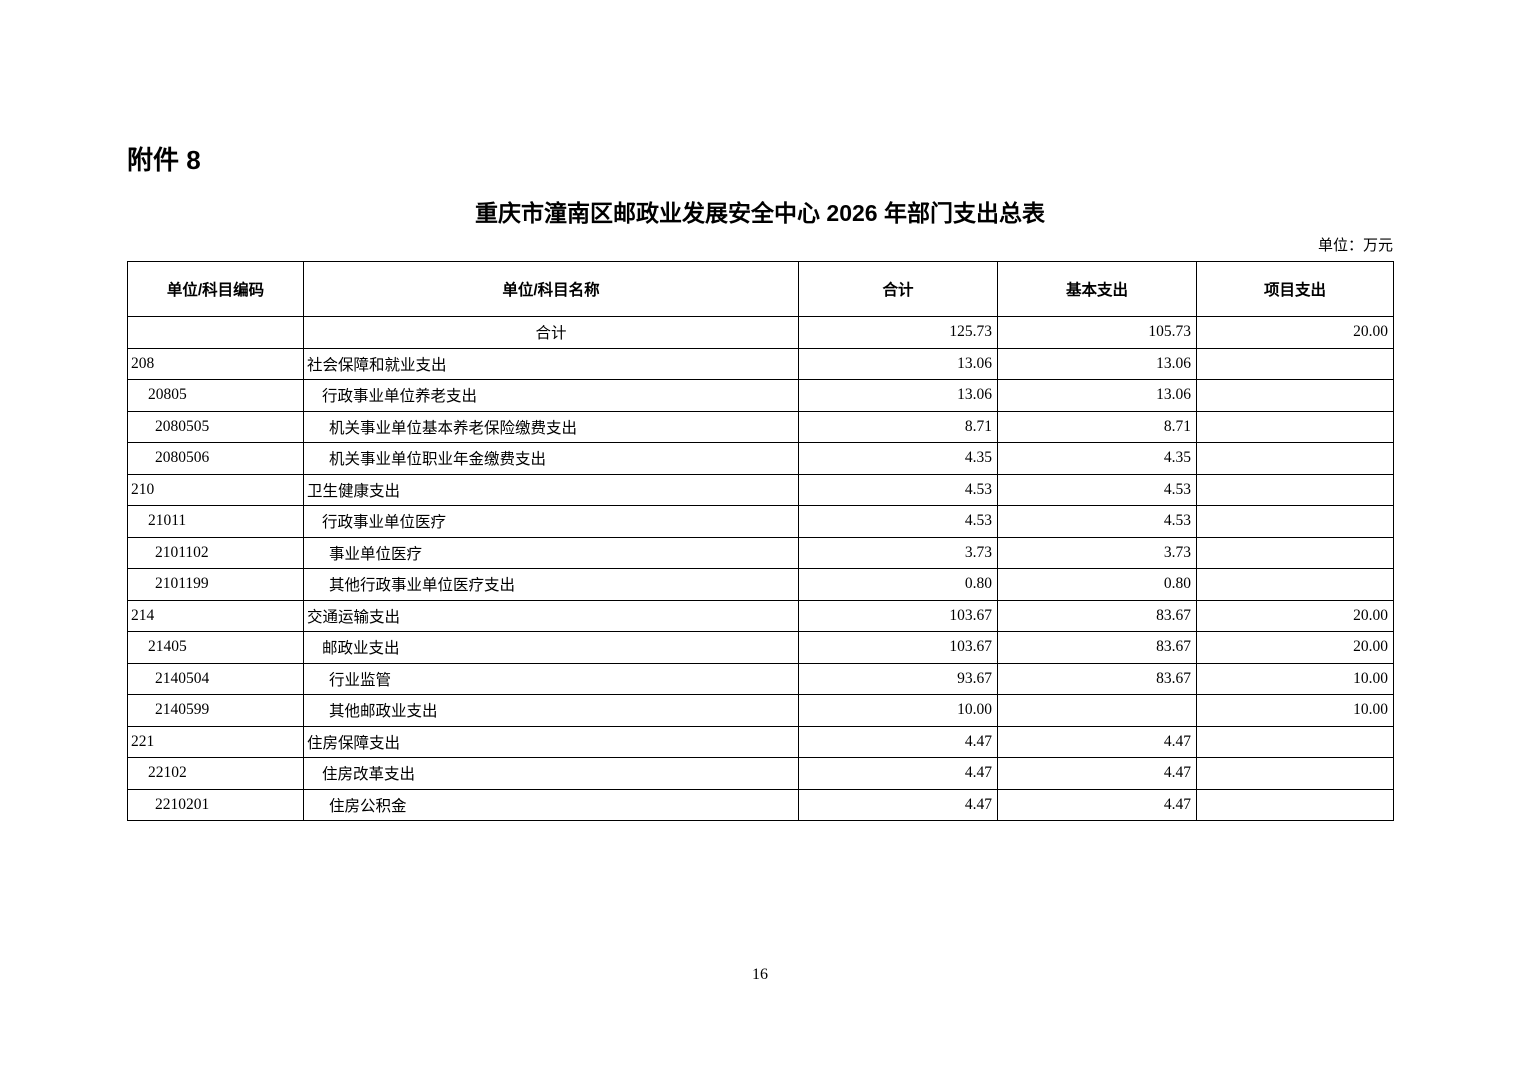 This screenshot has height=1074, width=1520. Describe the element at coordinates (898, 426) in the screenshot. I see `total-cell: 8.71` at that location.